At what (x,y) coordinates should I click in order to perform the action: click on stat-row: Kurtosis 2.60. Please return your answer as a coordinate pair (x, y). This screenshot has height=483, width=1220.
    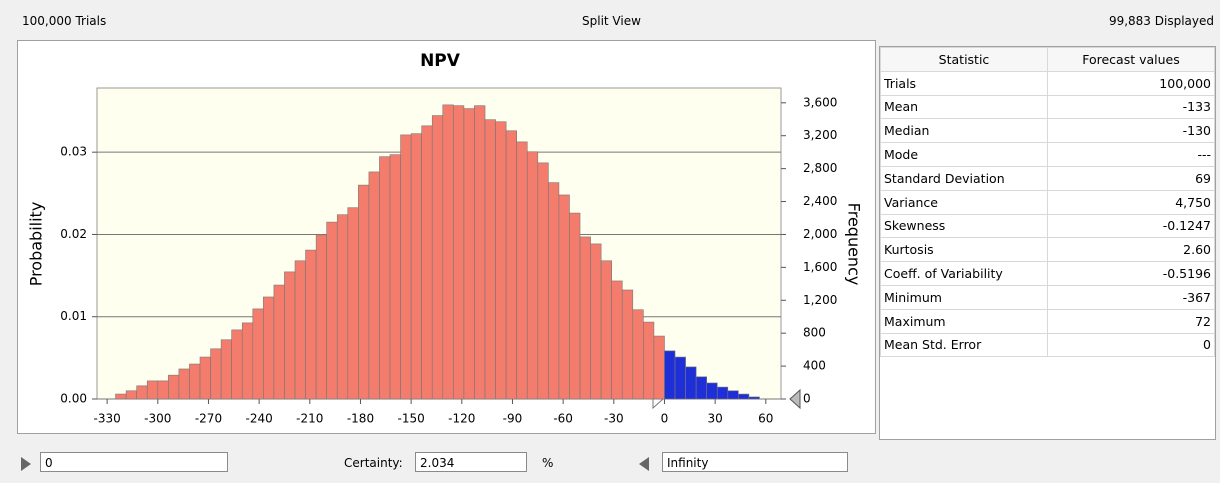
    Looking at the image, I should click on (1047, 250).